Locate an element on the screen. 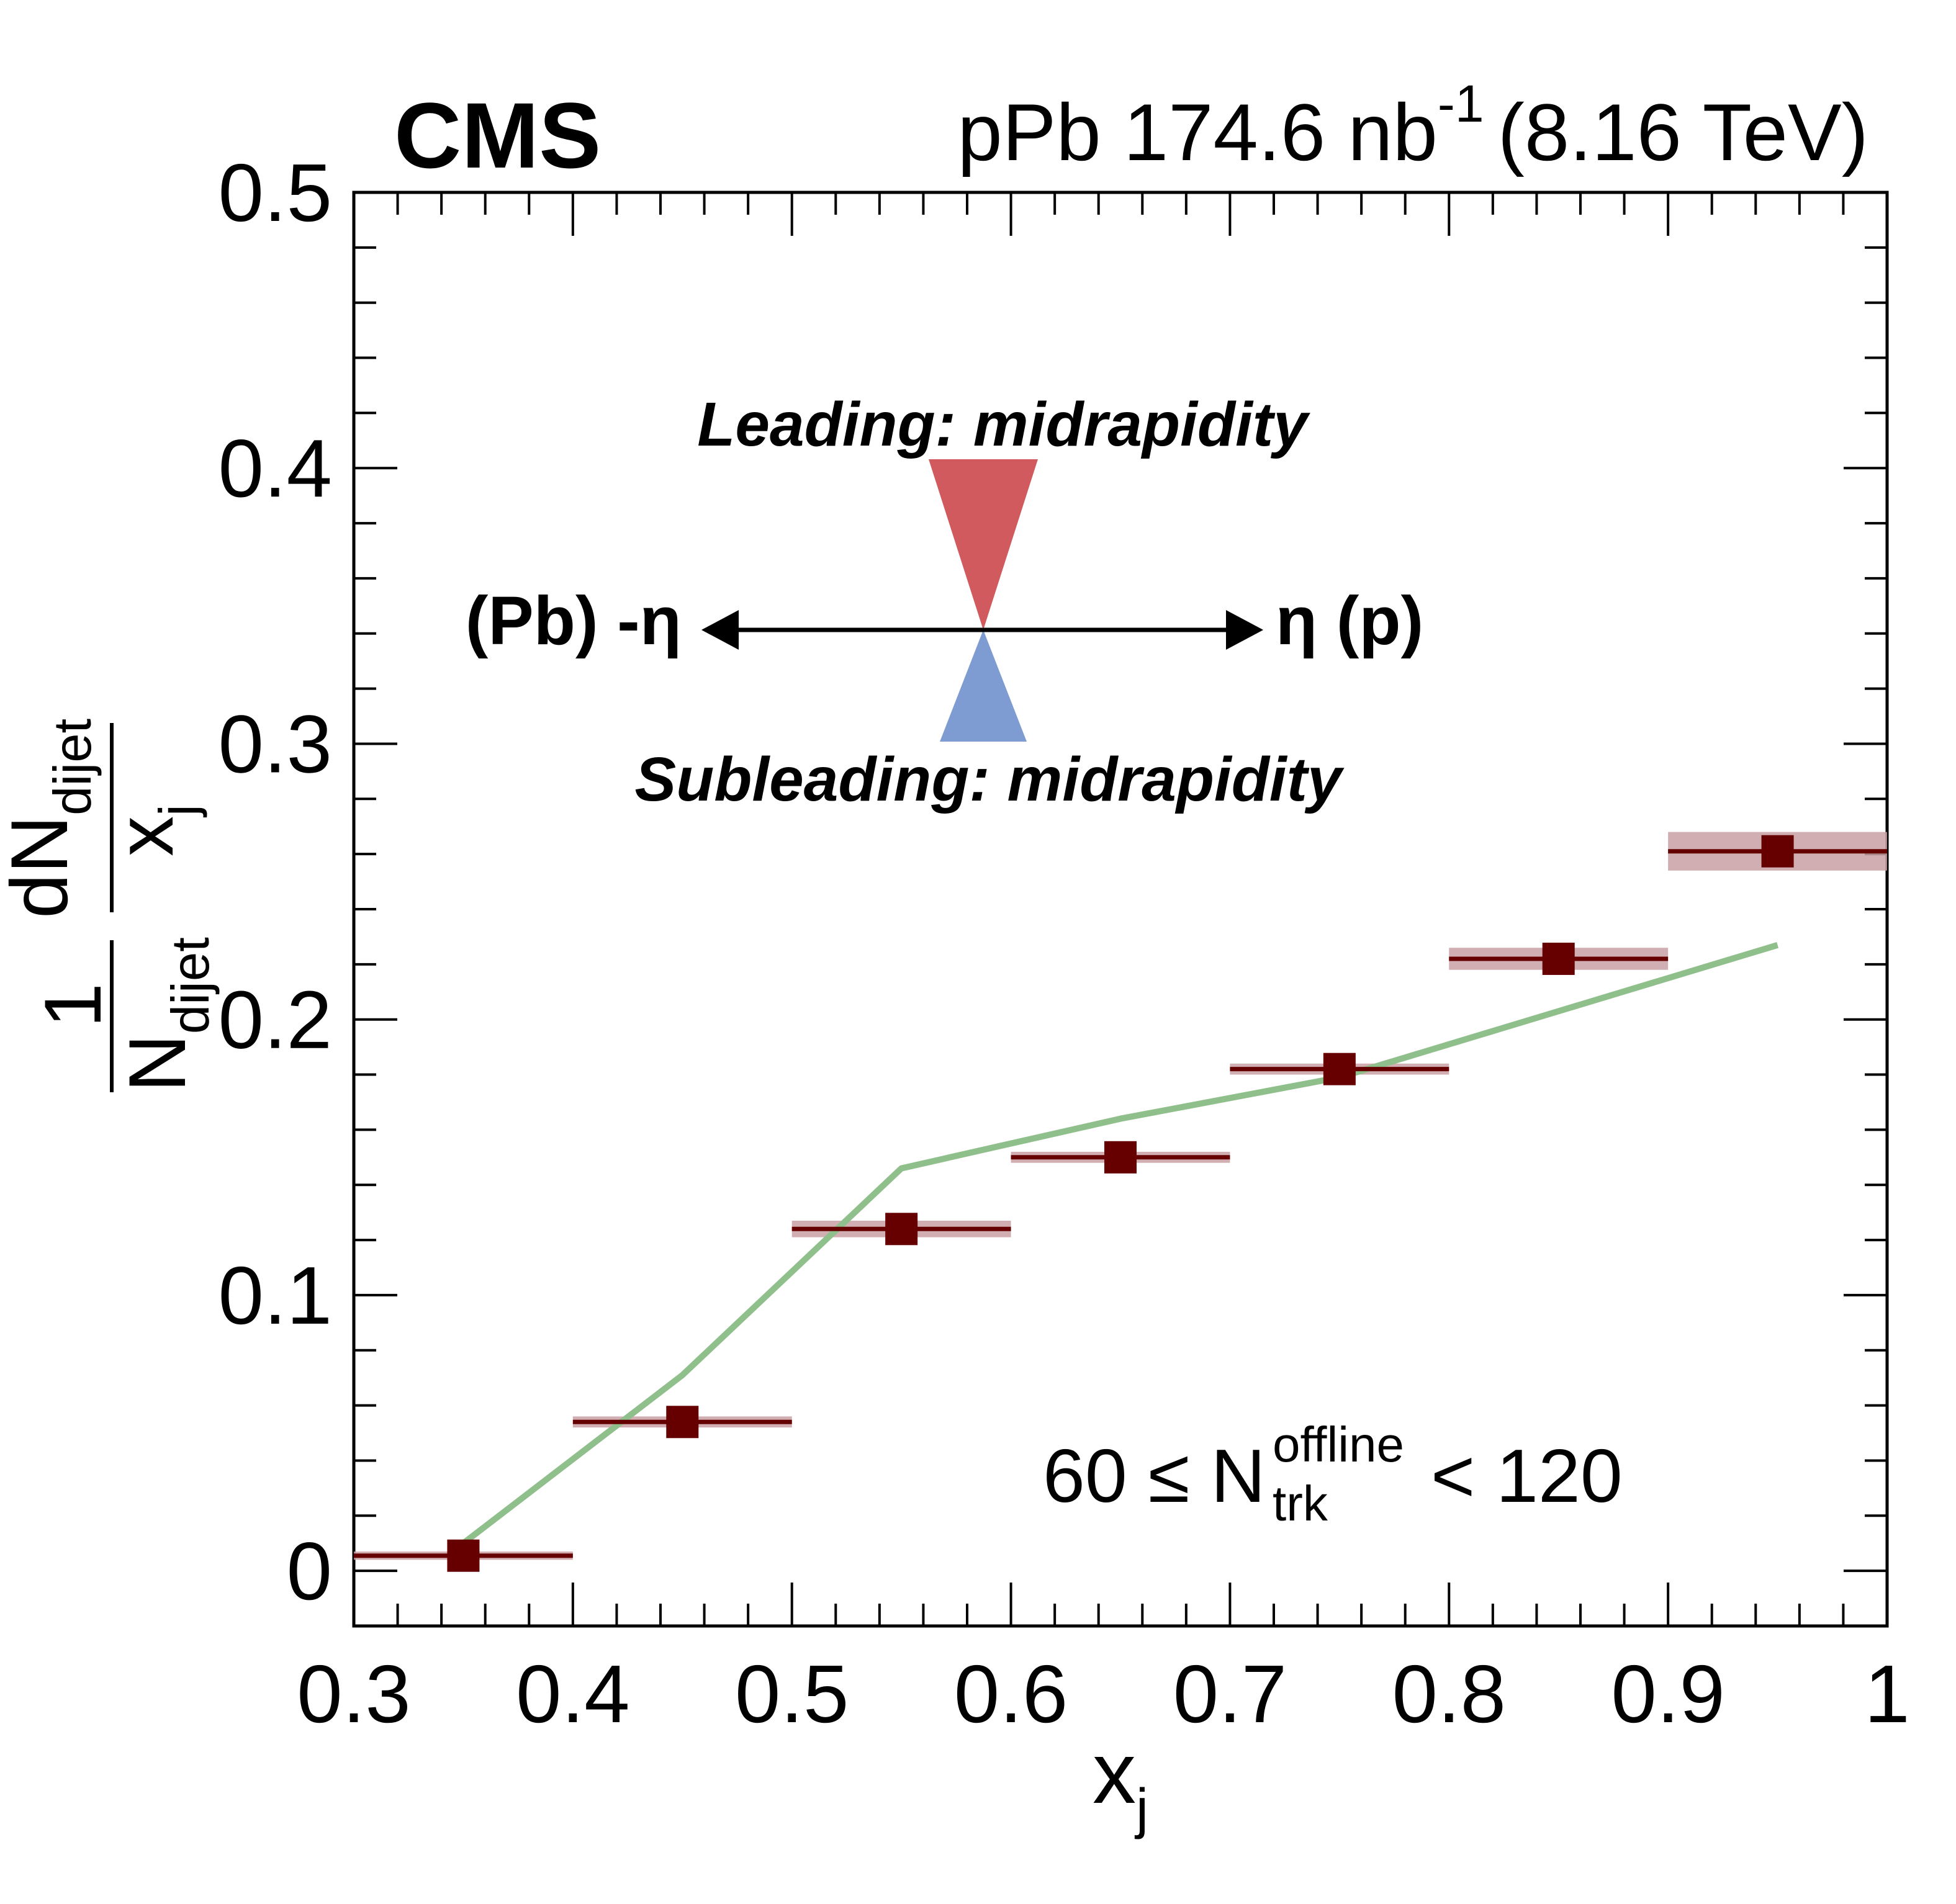 The height and width of the screenshot is (1904, 1956). y-tick-labels: 0 0.1 0.2 0.3 0.4 0.5 is located at coordinates (276, 882).